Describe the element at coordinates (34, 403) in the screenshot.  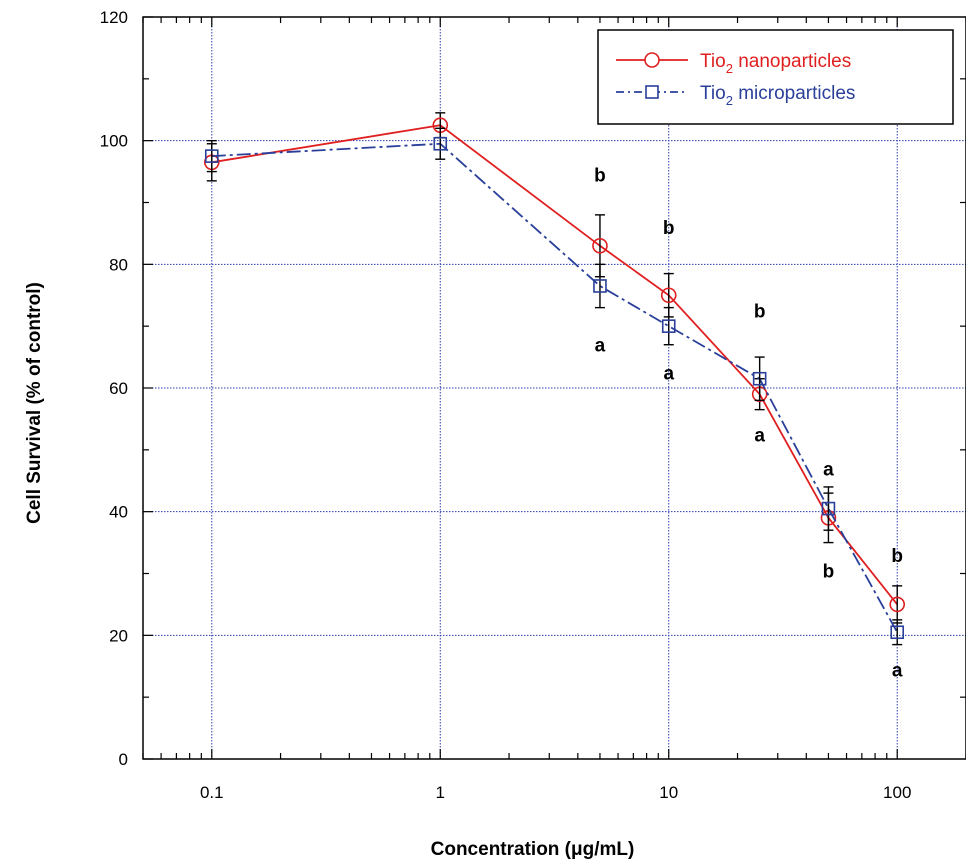
I see `y-axis-title: Cell Survival (% of control)` at that location.